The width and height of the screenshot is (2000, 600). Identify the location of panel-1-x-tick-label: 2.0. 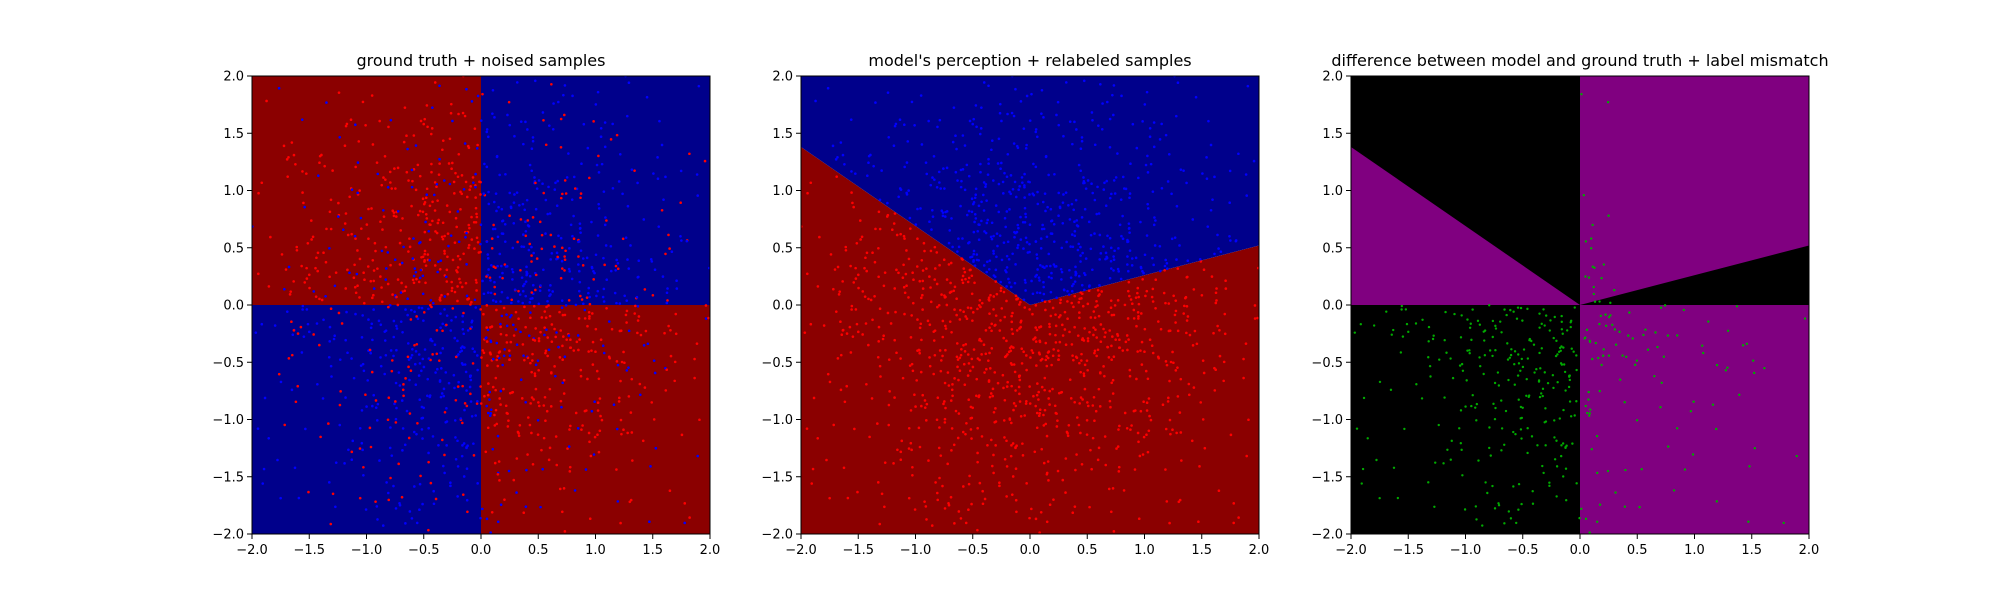
(710, 550).